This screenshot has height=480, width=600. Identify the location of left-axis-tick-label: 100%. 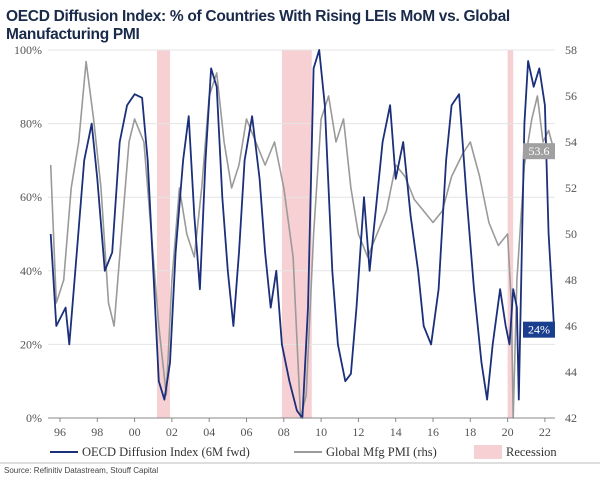
(28, 50).